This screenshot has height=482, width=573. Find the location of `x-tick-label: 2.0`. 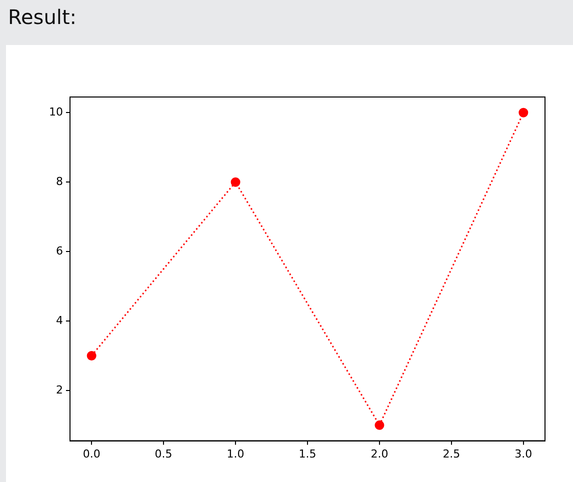

x-tick-label: 2.0 is located at coordinates (379, 453).